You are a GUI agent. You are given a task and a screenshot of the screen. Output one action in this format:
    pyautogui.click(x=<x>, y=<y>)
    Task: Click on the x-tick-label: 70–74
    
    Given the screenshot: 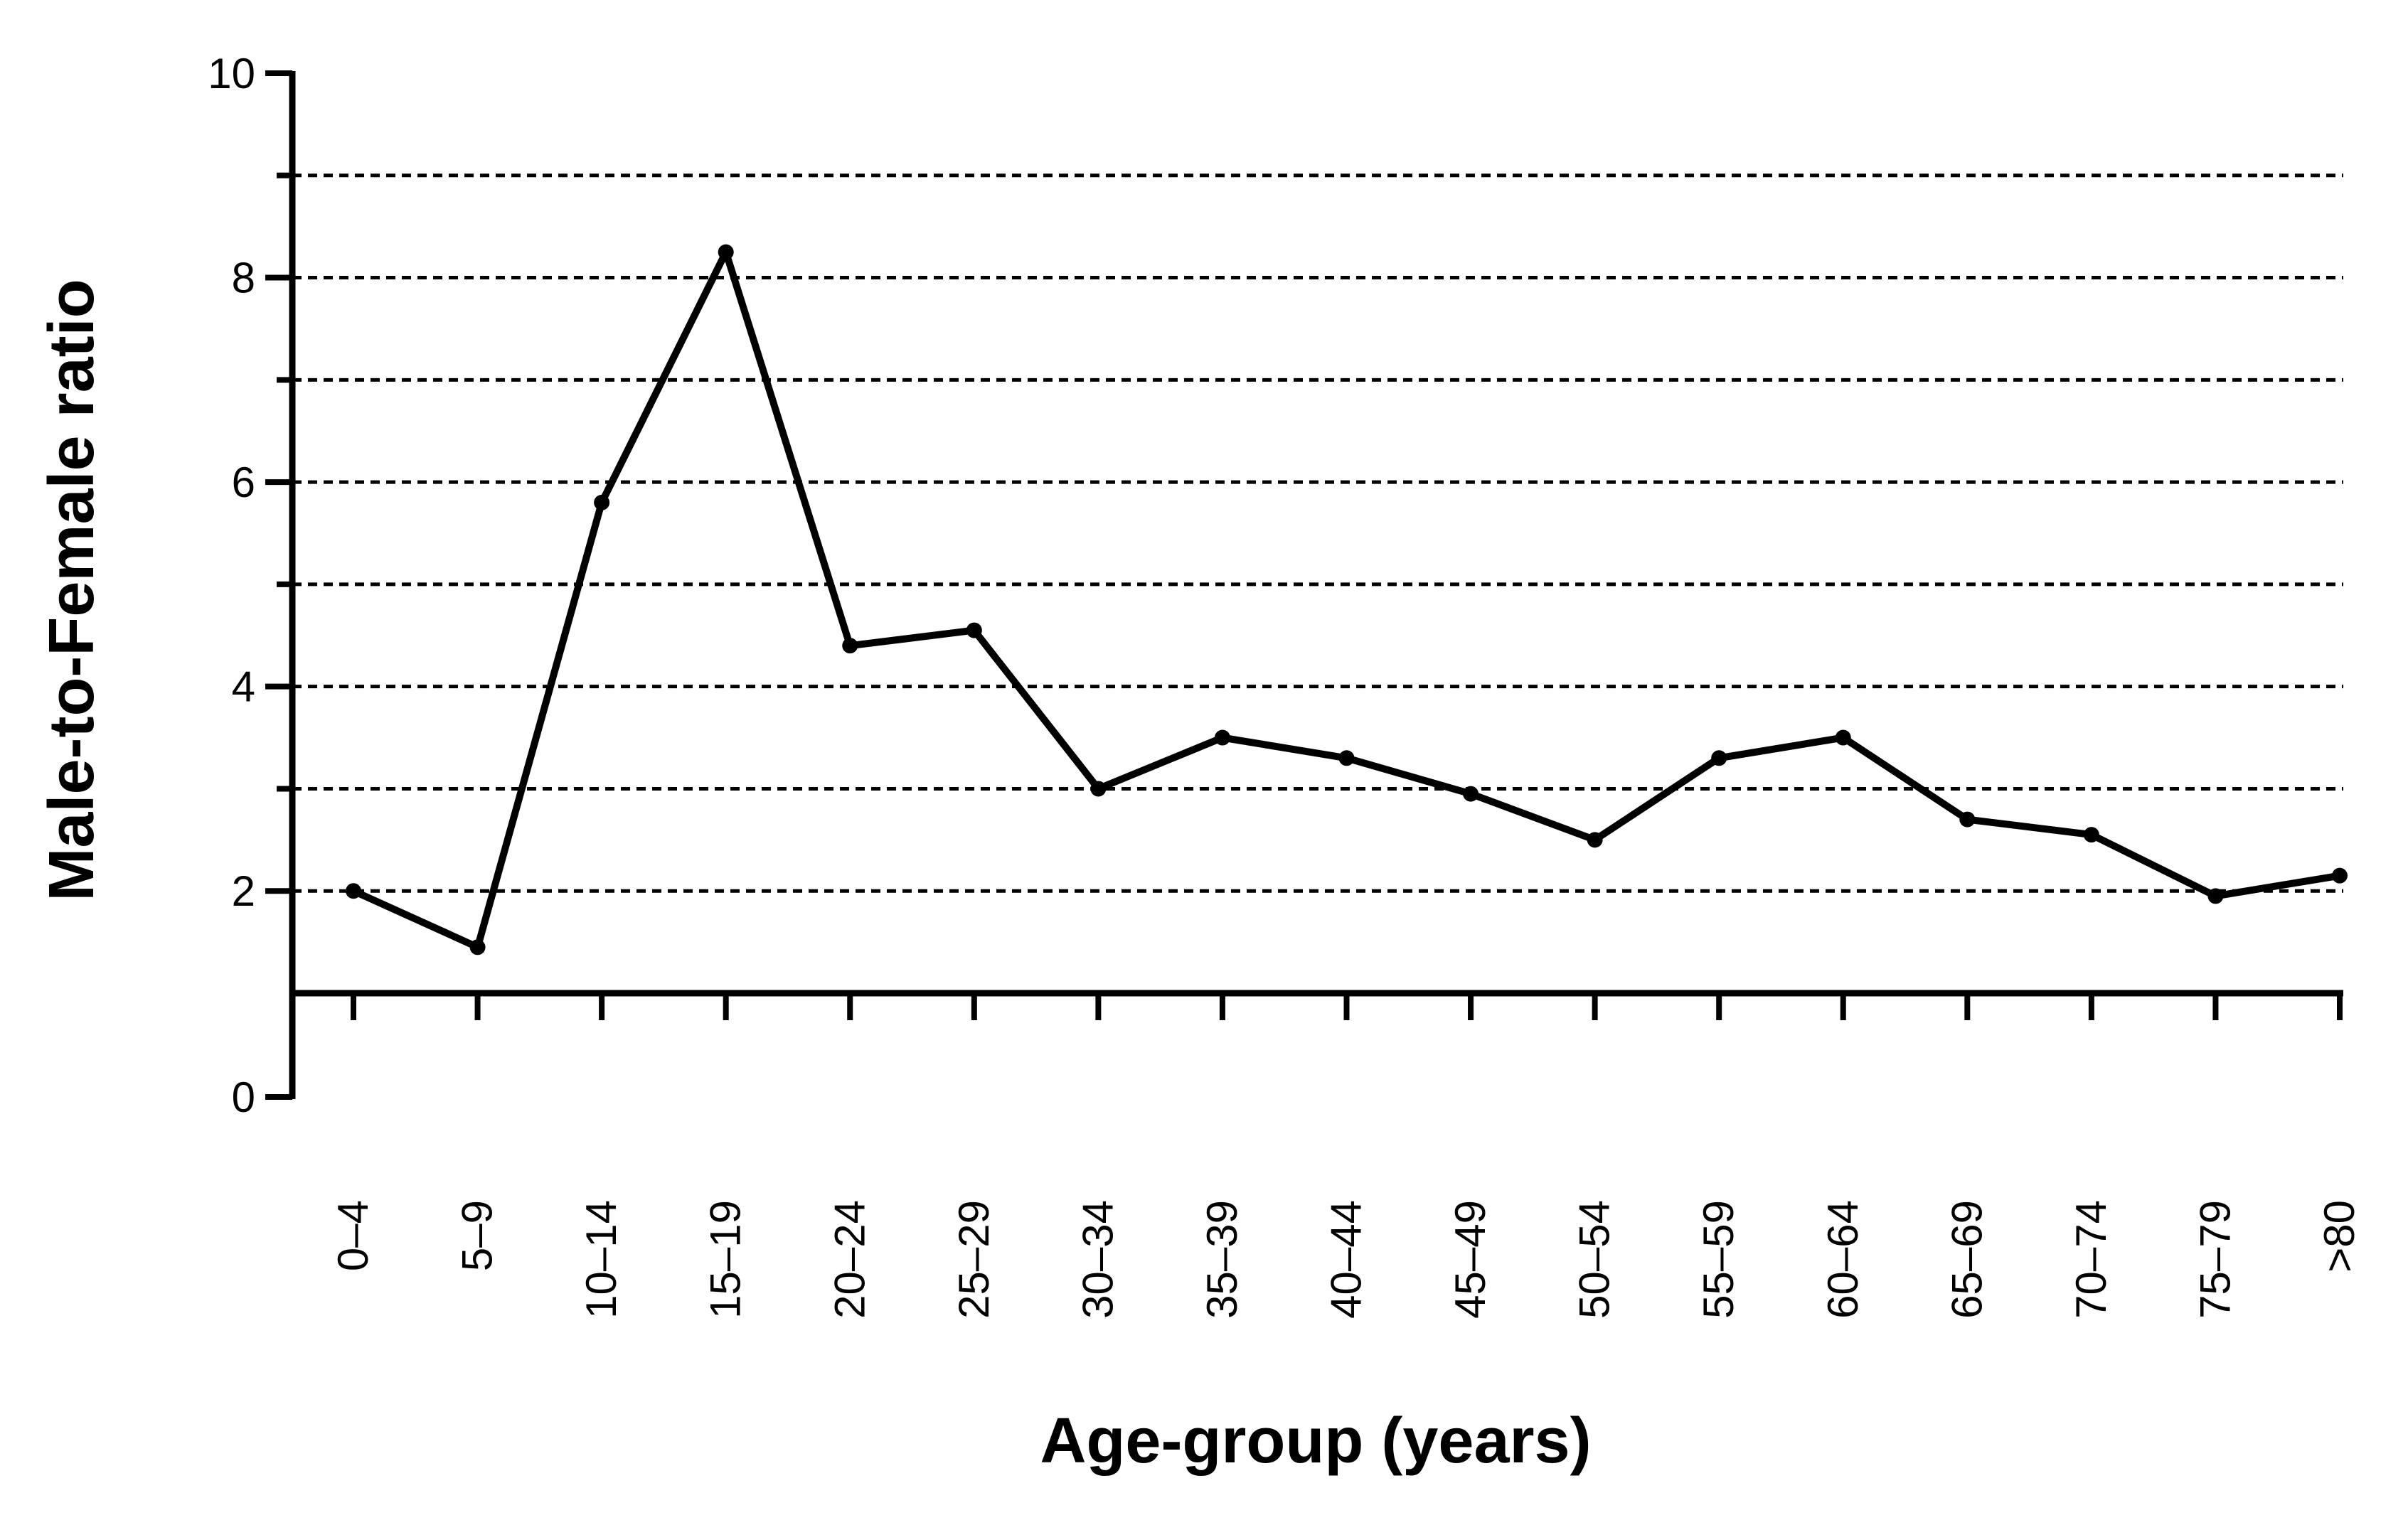 What is the action you would take?
    pyautogui.click(x=2091, y=1259)
    